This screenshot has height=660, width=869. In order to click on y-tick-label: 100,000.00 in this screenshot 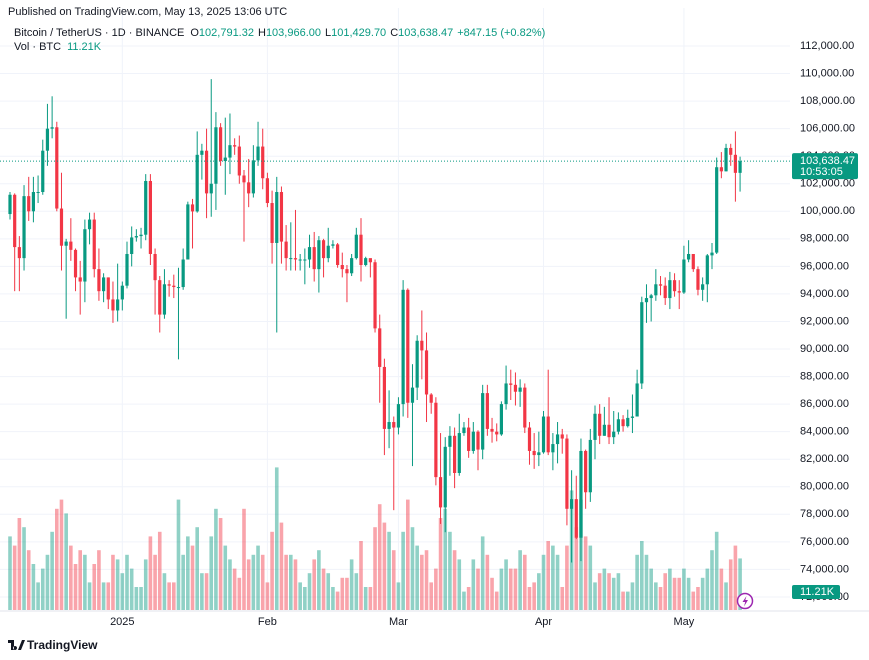, I will do `click(827, 211)`.